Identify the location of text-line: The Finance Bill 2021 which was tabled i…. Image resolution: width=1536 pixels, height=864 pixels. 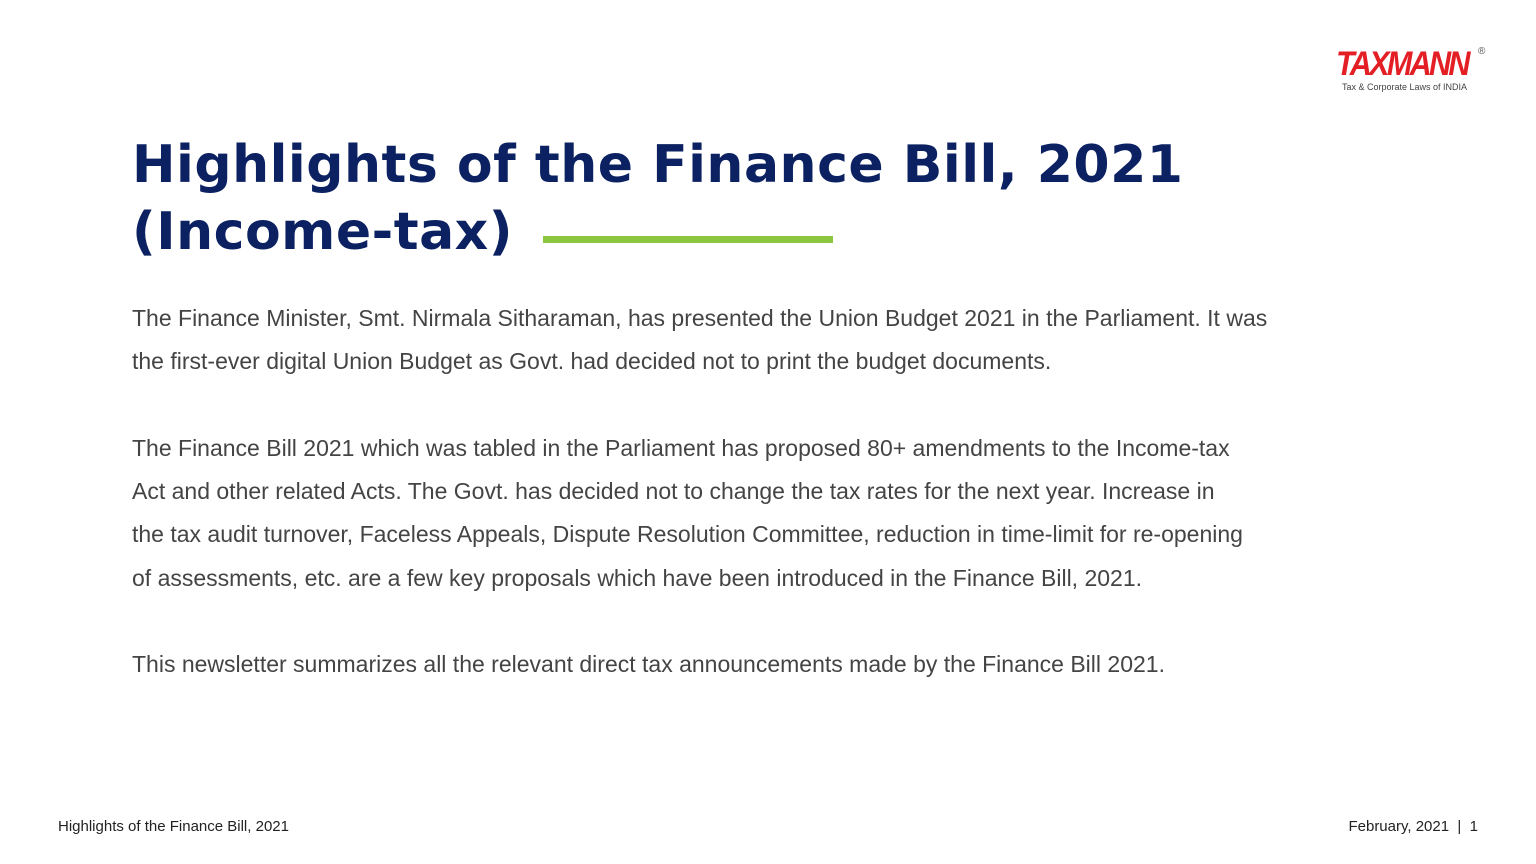
(681, 447).